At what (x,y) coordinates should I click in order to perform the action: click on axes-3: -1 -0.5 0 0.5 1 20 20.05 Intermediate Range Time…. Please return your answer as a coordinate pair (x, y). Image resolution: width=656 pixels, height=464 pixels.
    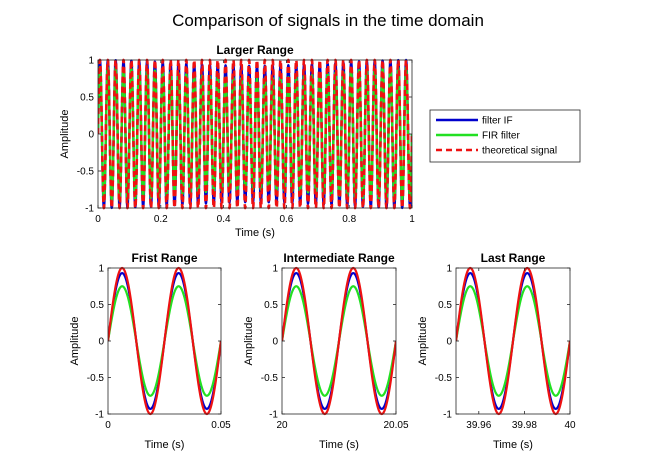
    Looking at the image, I should click on (326, 351).